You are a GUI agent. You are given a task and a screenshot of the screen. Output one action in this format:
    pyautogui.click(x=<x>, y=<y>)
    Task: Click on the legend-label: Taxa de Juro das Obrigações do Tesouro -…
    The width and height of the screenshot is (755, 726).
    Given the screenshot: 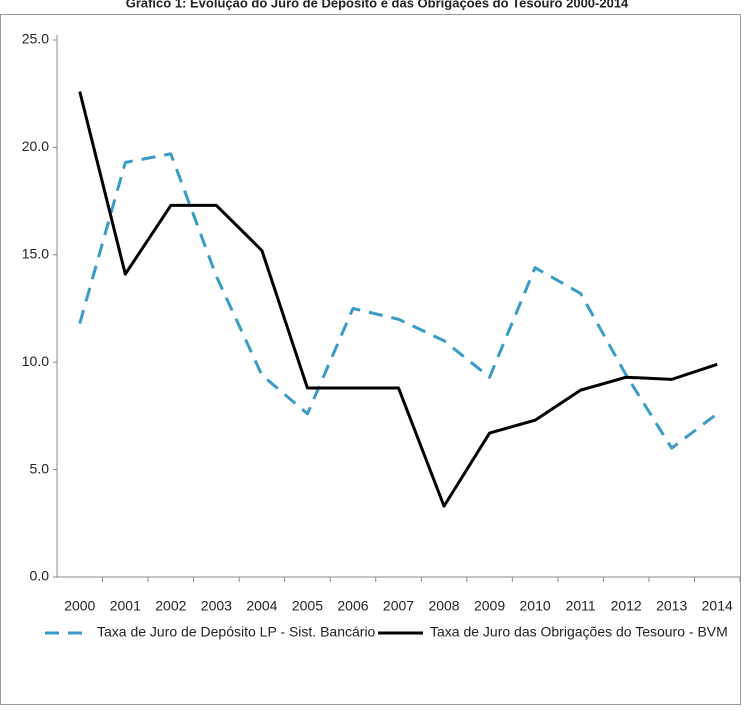 What is the action you would take?
    pyautogui.click(x=579, y=632)
    